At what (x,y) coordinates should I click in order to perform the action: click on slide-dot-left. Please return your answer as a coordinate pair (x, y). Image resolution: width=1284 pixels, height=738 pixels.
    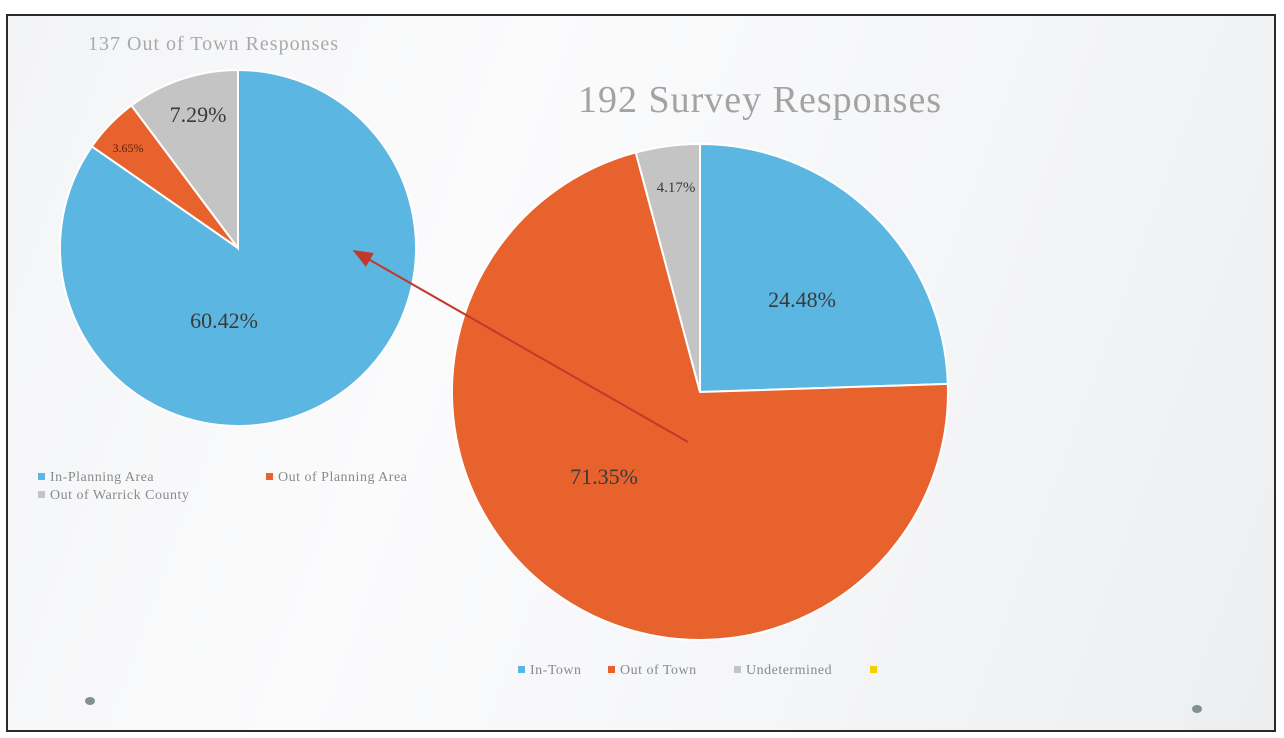
    Looking at the image, I should click on (90, 701).